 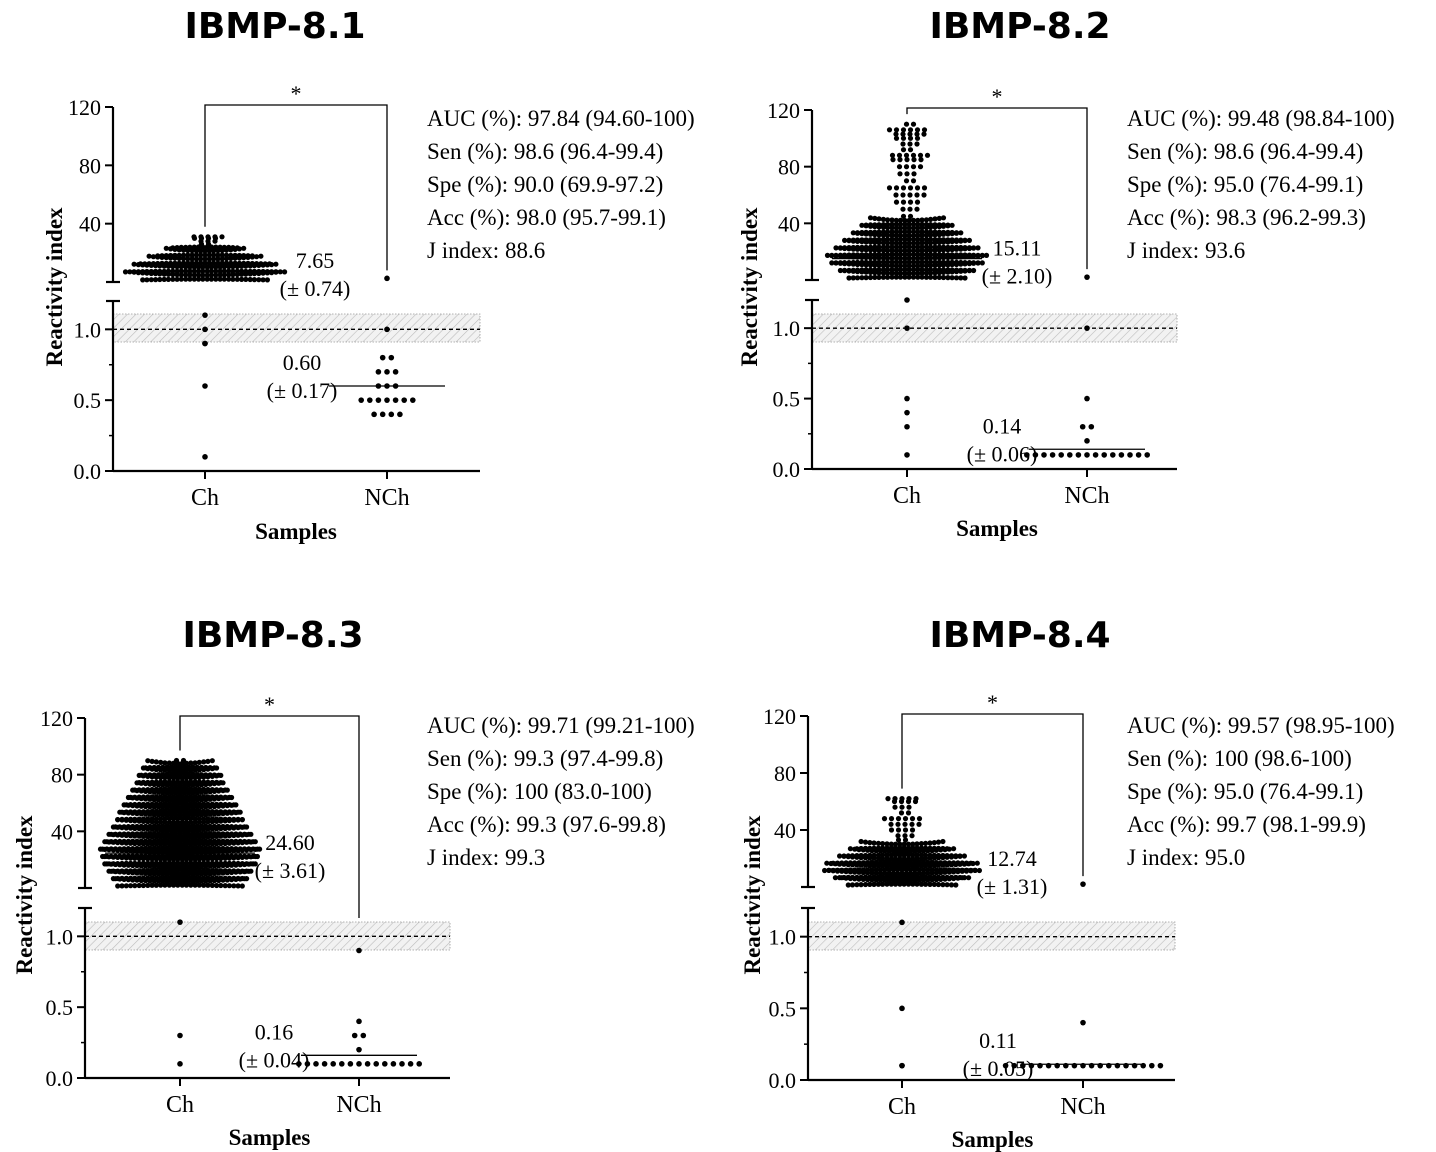 What do you see at coordinates (1019, 635) in the screenshot?
I see `panel-title: IBMP-8.4` at bounding box center [1019, 635].